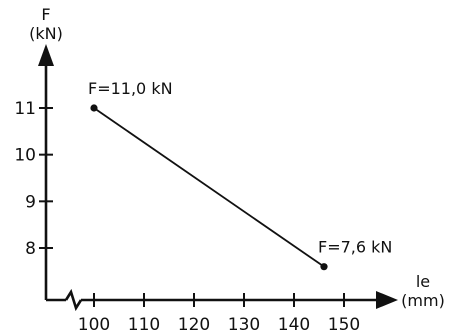 Image resolution: width=450 pixels, height=333 pixels. What do you see at coordinates (144, 324) in the screenshot?
I see `x-tick-label: 110` at bounding box center [144, 324].